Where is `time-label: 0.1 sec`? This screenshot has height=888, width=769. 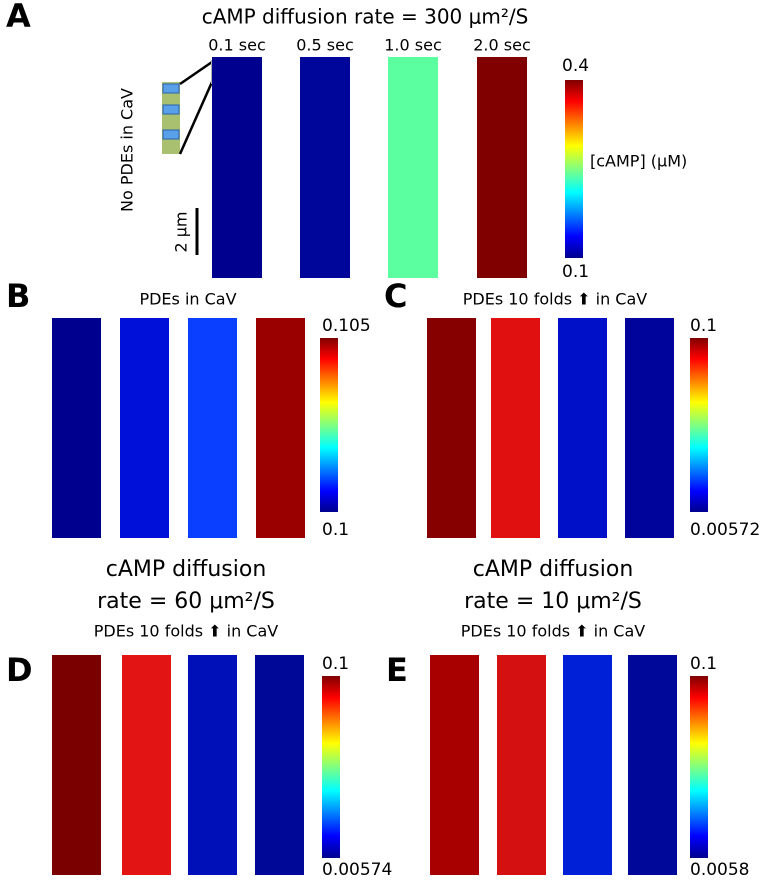
time-label: 0.1 sec is located at coordinates (237, 45).